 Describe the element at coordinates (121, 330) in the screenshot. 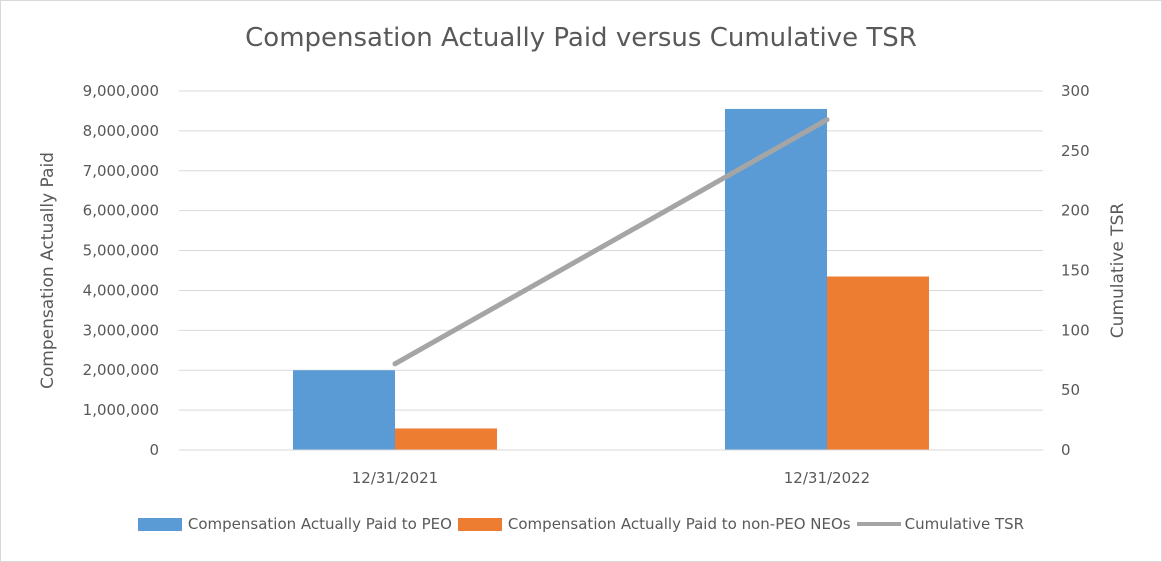

I see `y-tick-label: 3,000,000` at that location.